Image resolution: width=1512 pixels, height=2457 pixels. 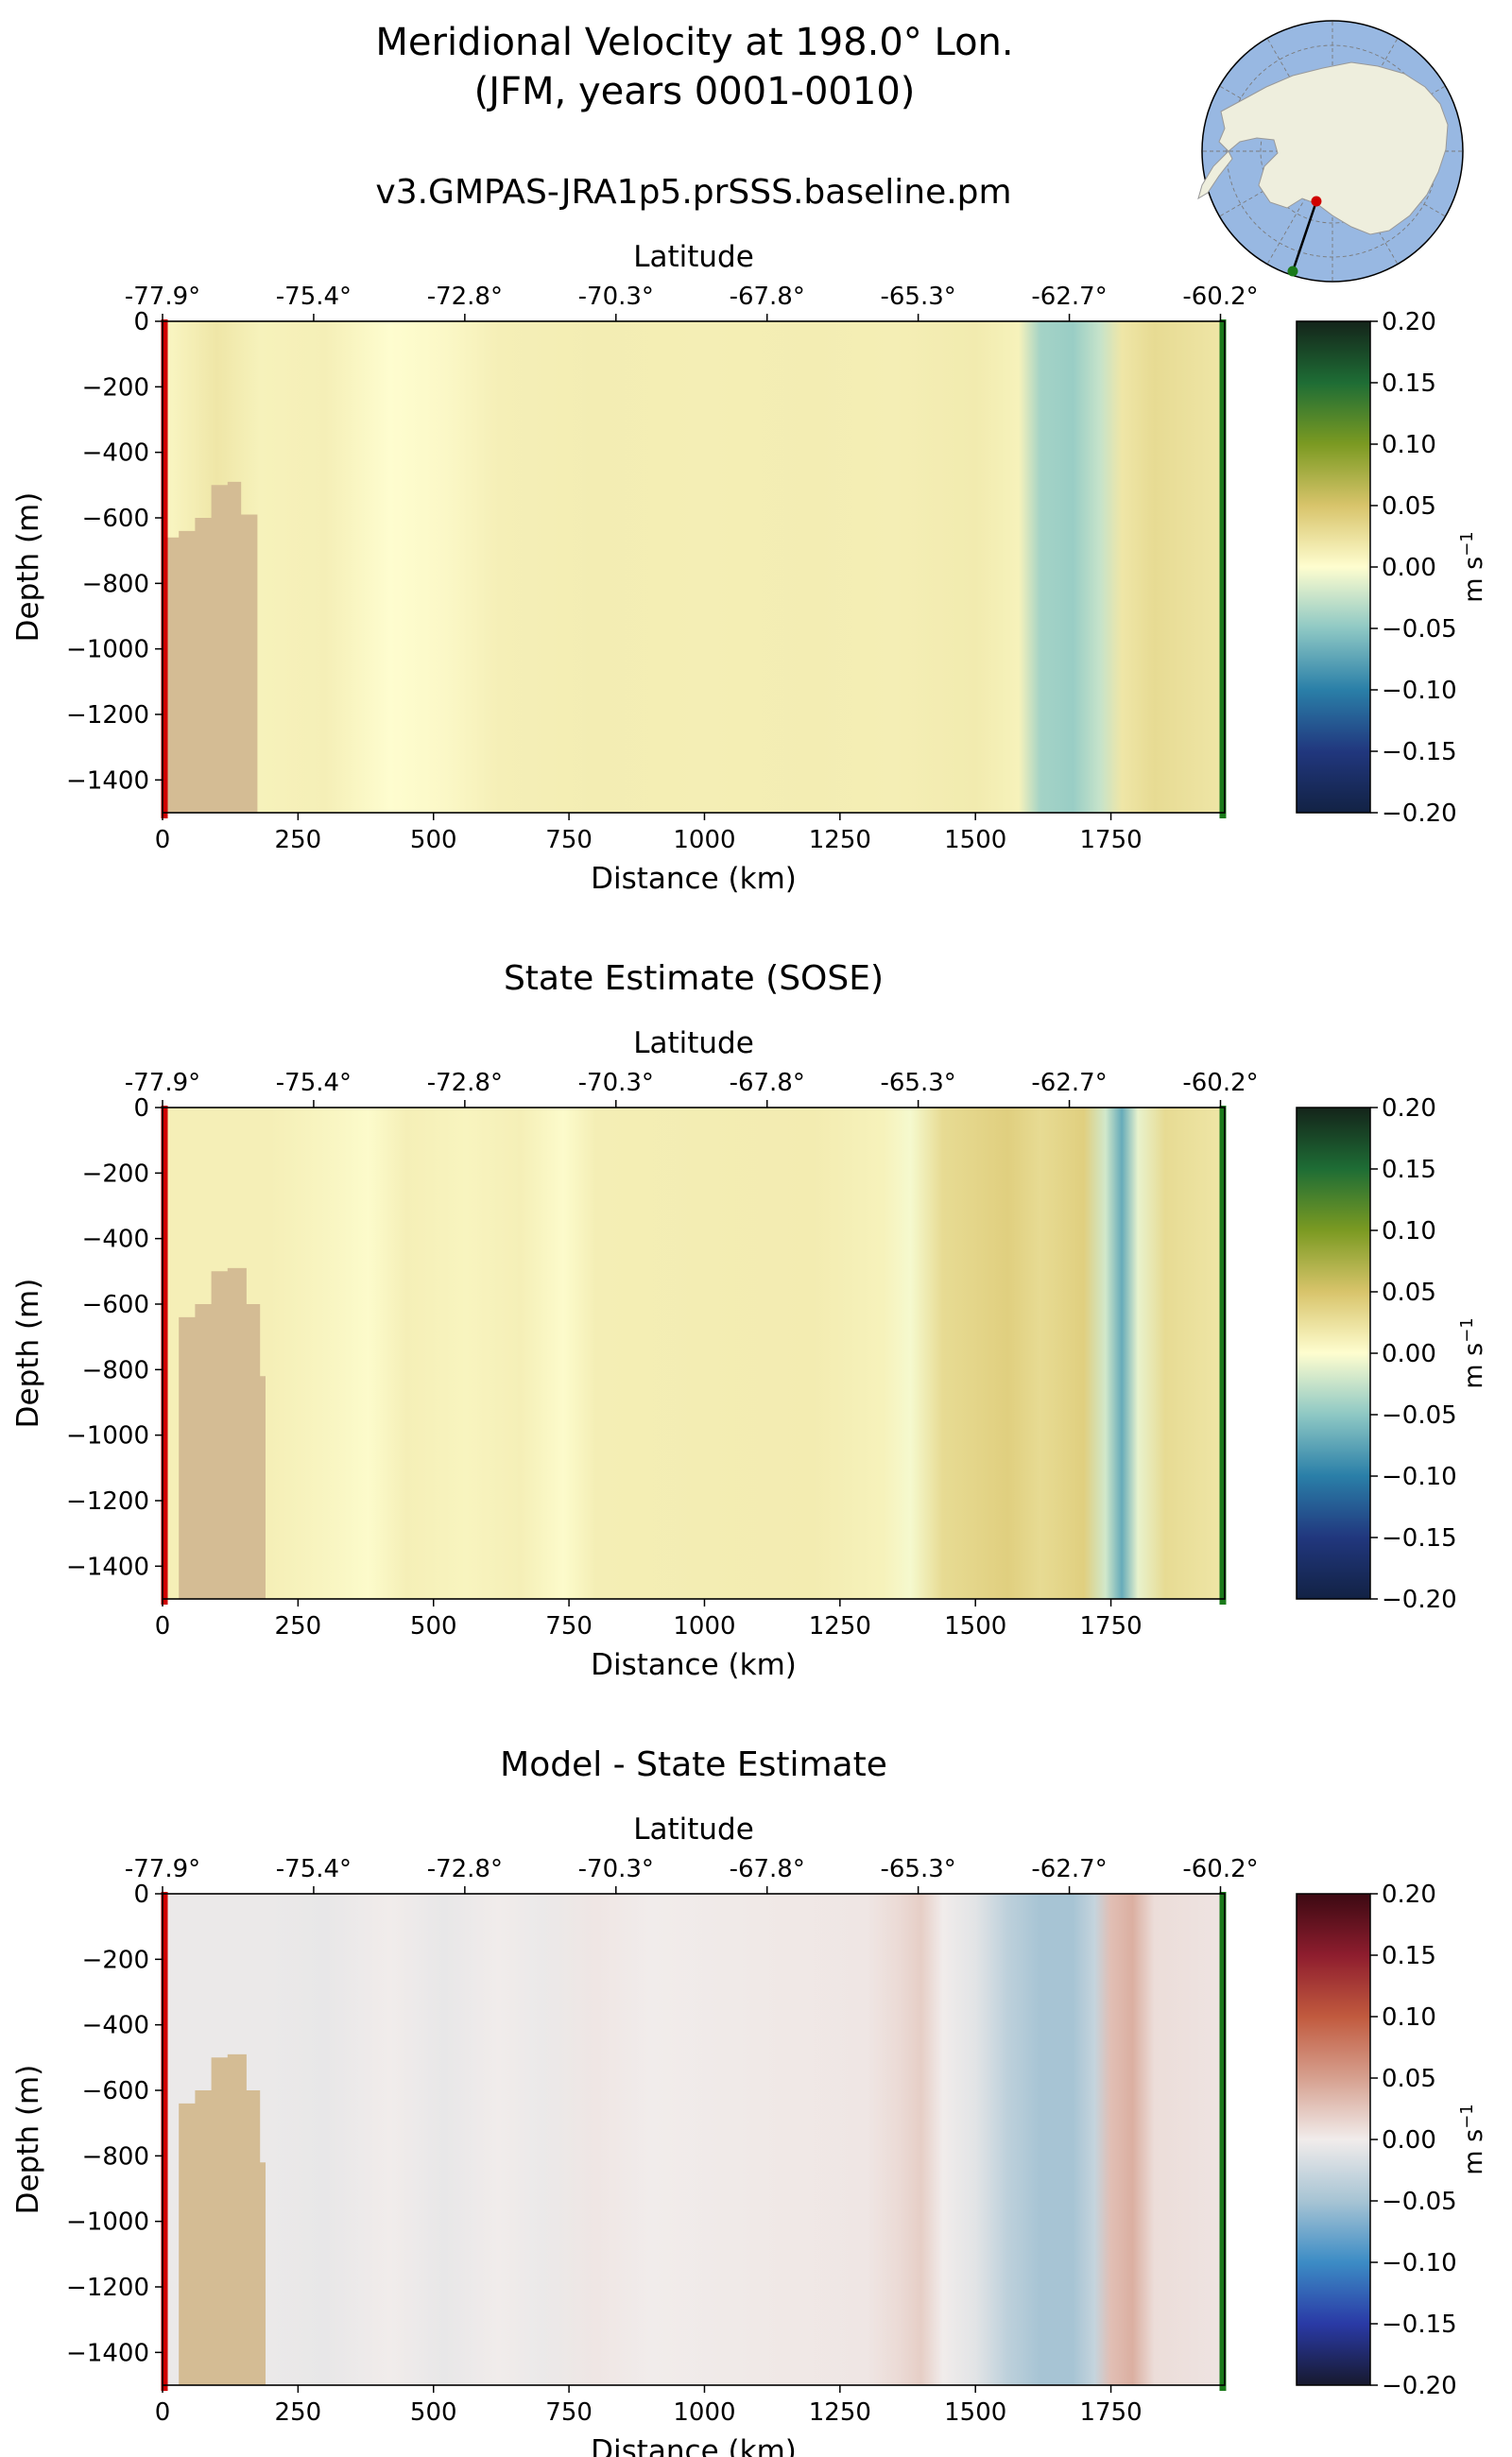 I want to click on antarctica-landmass, so click(x=1333, y=148).